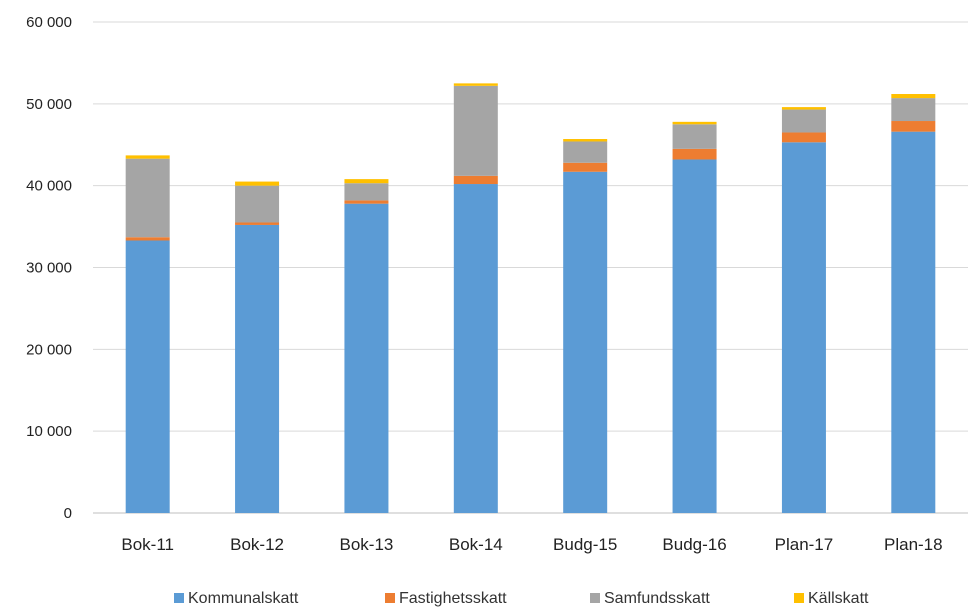 This screenshot has width=970, height=610. Describe the element at coordinates (147, 544) in the screenshot. I see `x-tick-label: Bok-11` at that location.